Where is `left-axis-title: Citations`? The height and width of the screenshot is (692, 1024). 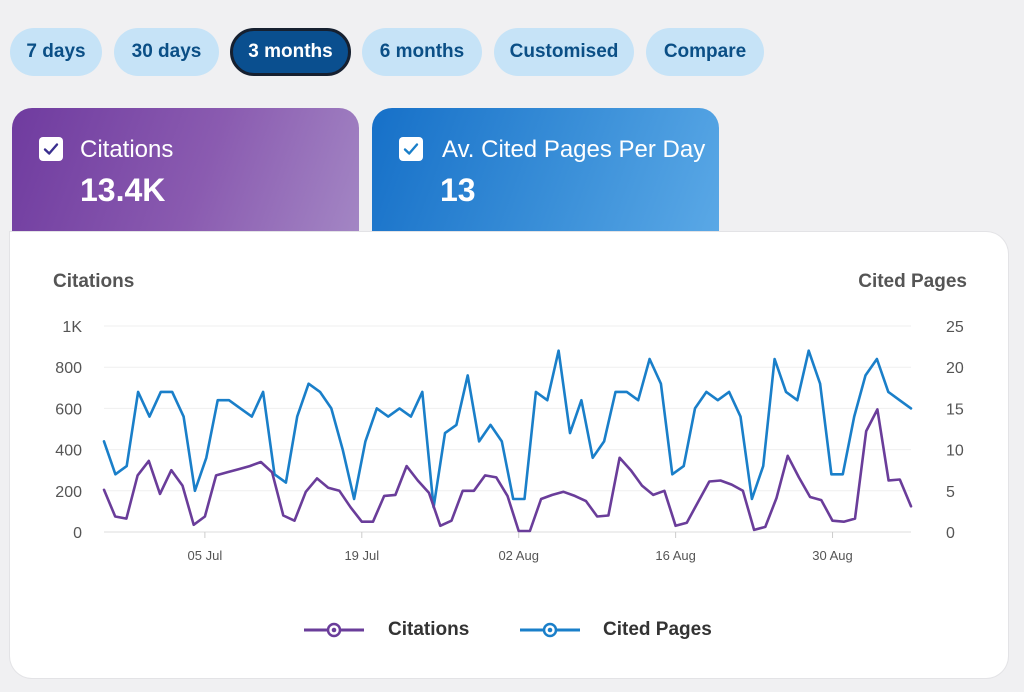
left-axis-title: Citations is located at coordinates (94, 281).